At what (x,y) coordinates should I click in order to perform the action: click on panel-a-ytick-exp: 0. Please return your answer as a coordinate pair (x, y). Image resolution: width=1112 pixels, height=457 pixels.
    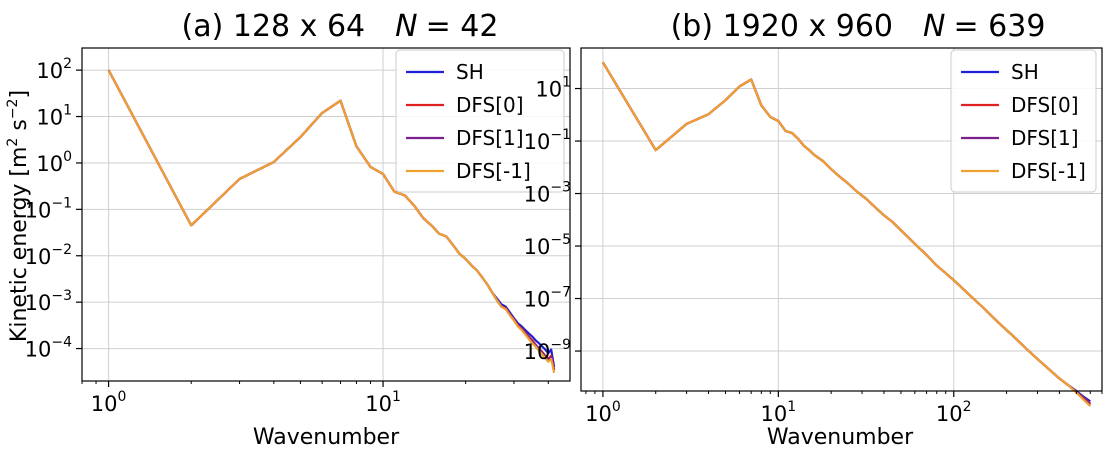
    Looking at the image, I should click on (67, 157).